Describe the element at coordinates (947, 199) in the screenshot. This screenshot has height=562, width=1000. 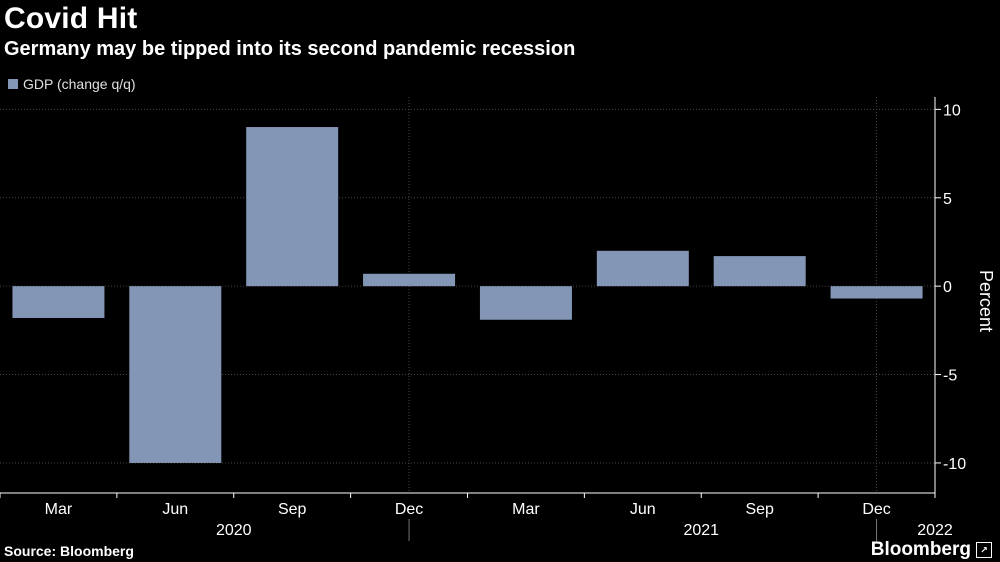
I see `y-tick-label: 5` at that location.